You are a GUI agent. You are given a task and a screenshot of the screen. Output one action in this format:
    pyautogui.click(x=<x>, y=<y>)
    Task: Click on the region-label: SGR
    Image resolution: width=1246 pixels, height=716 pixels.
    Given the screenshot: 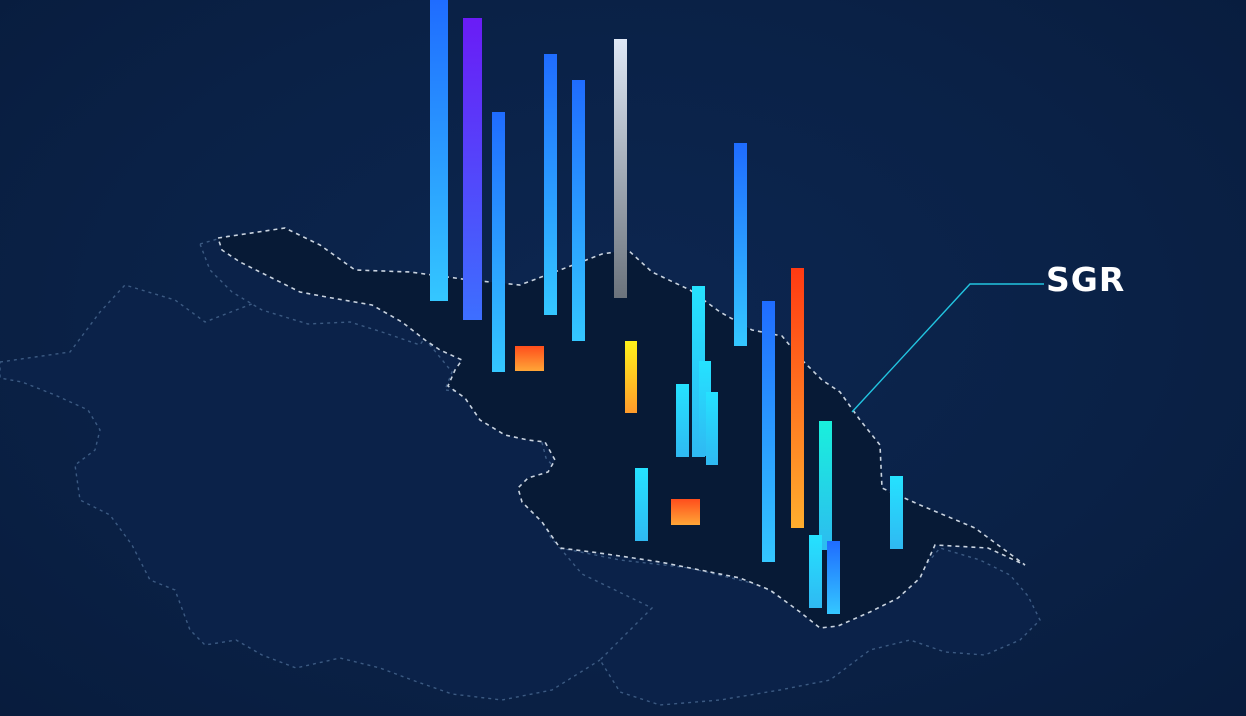 What is the action you would take?
    pyautogui.click(x=1086, y=279)
    